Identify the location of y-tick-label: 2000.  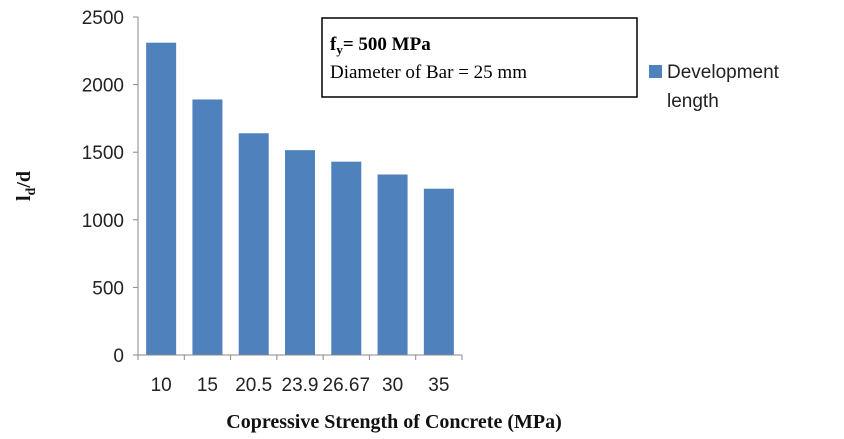
(103, 86).